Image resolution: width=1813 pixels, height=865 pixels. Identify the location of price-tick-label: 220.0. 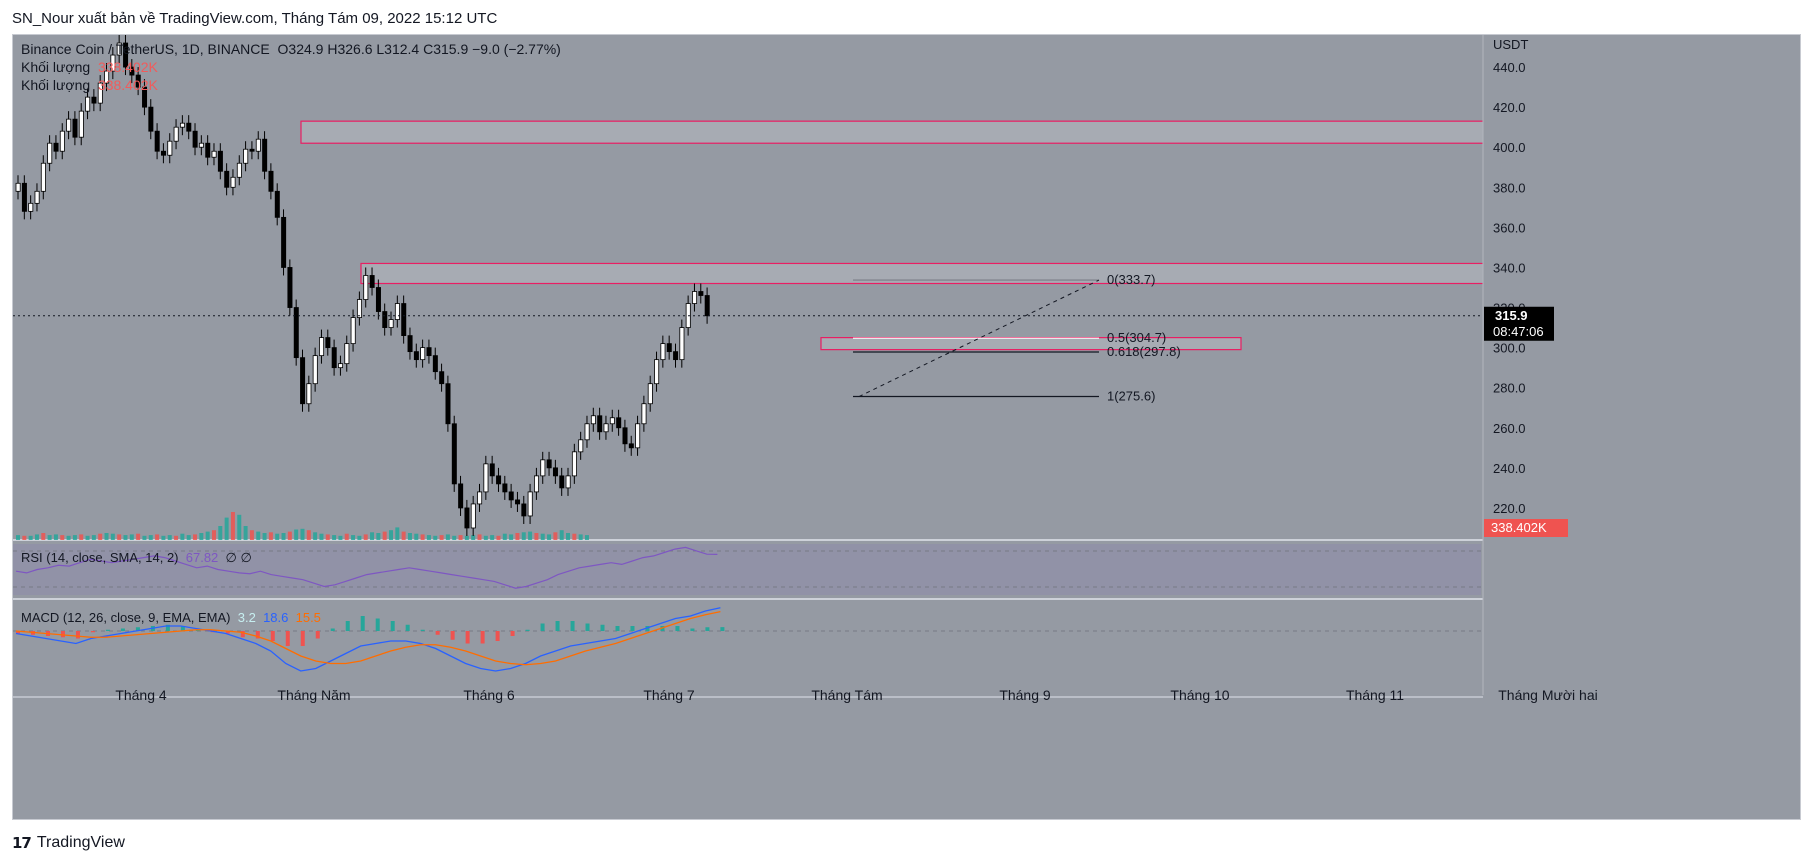
(1509, 508).